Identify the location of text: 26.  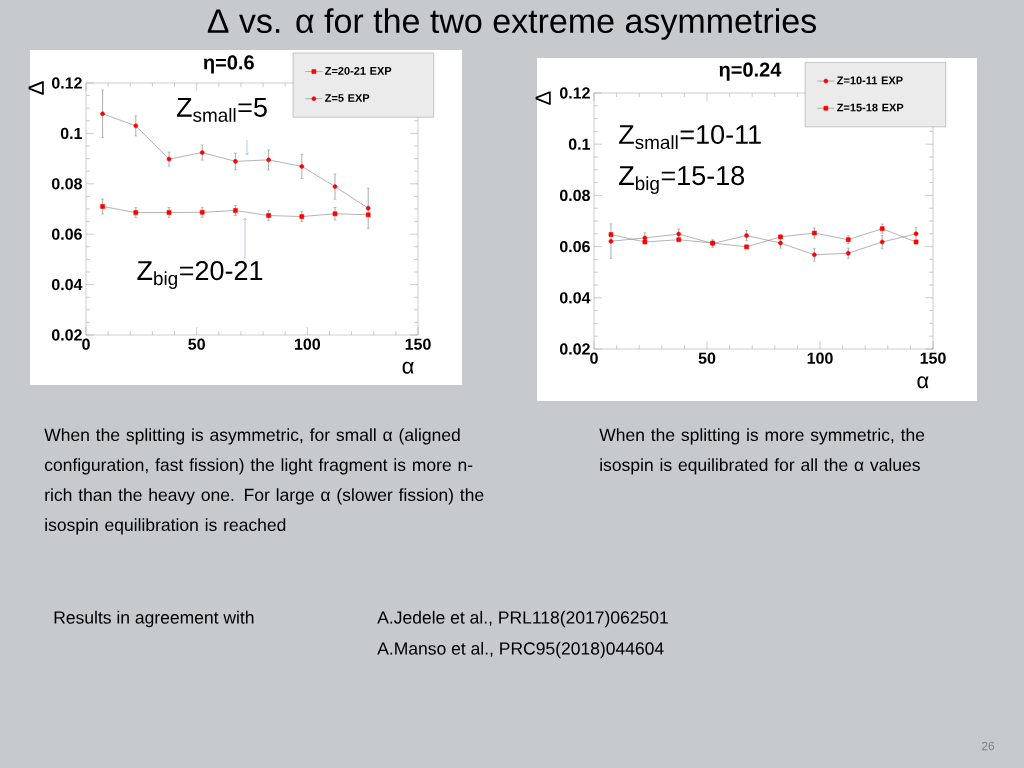
(988, 746).